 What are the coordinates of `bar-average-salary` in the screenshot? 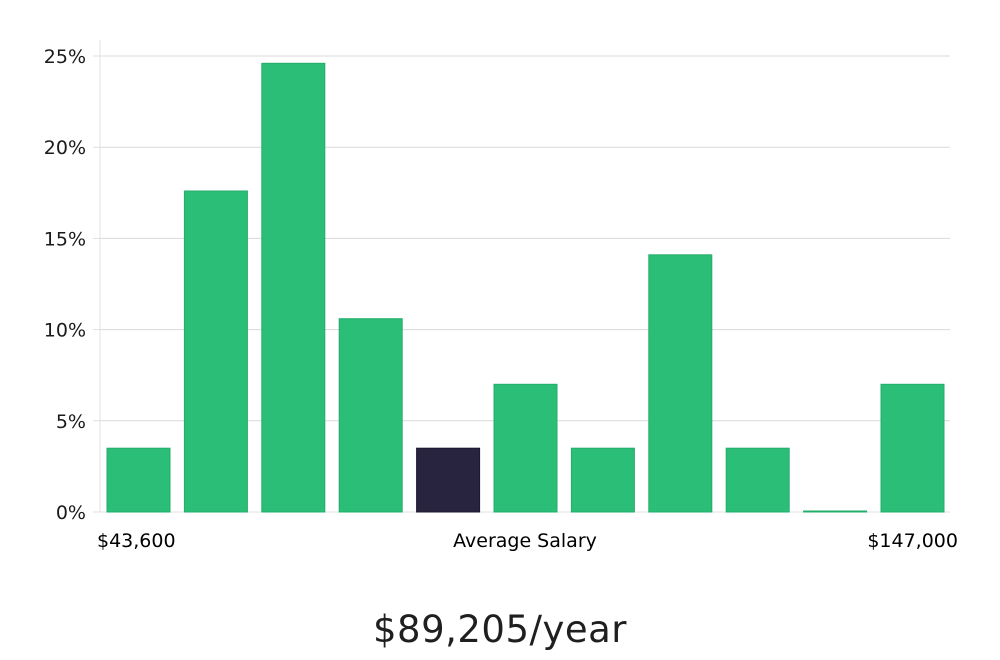 It's located at (448, 480).